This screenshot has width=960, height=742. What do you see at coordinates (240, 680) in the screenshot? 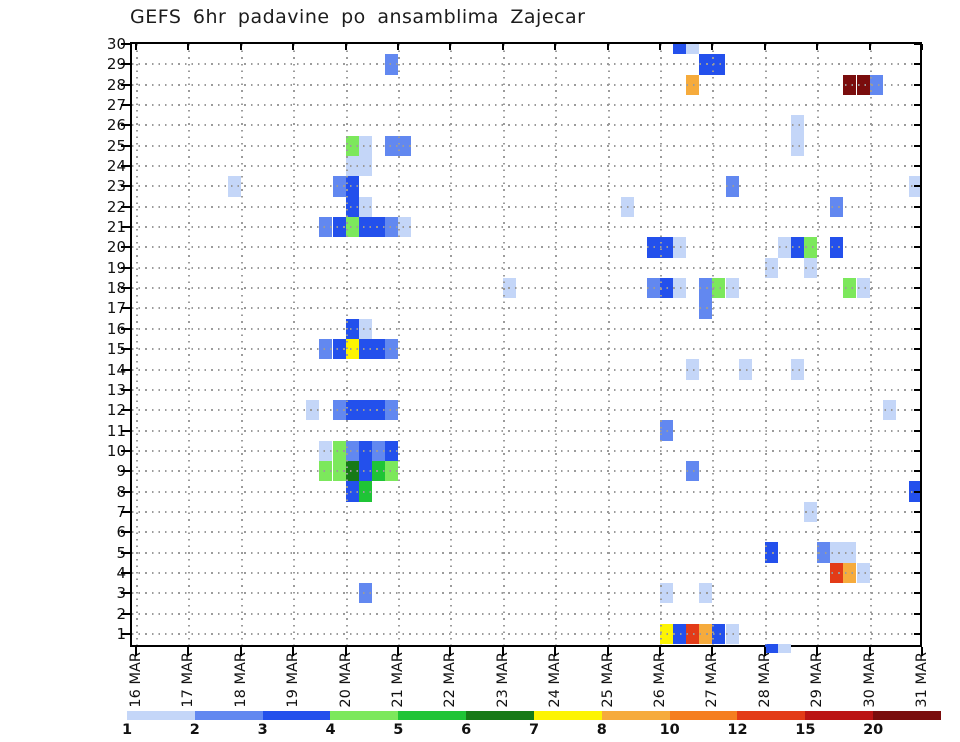
I see `x-axis-label: 18 MAR` at bounding box center [240, 680].